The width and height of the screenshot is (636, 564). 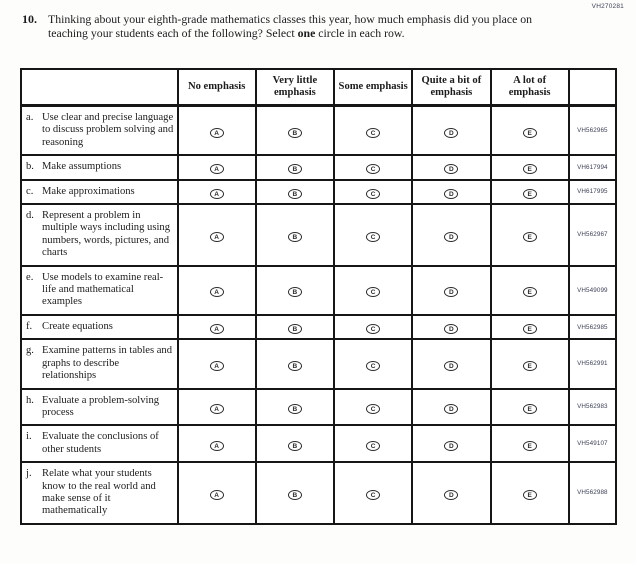 I want to click on item-letter: i., so click(x=29, y=437).